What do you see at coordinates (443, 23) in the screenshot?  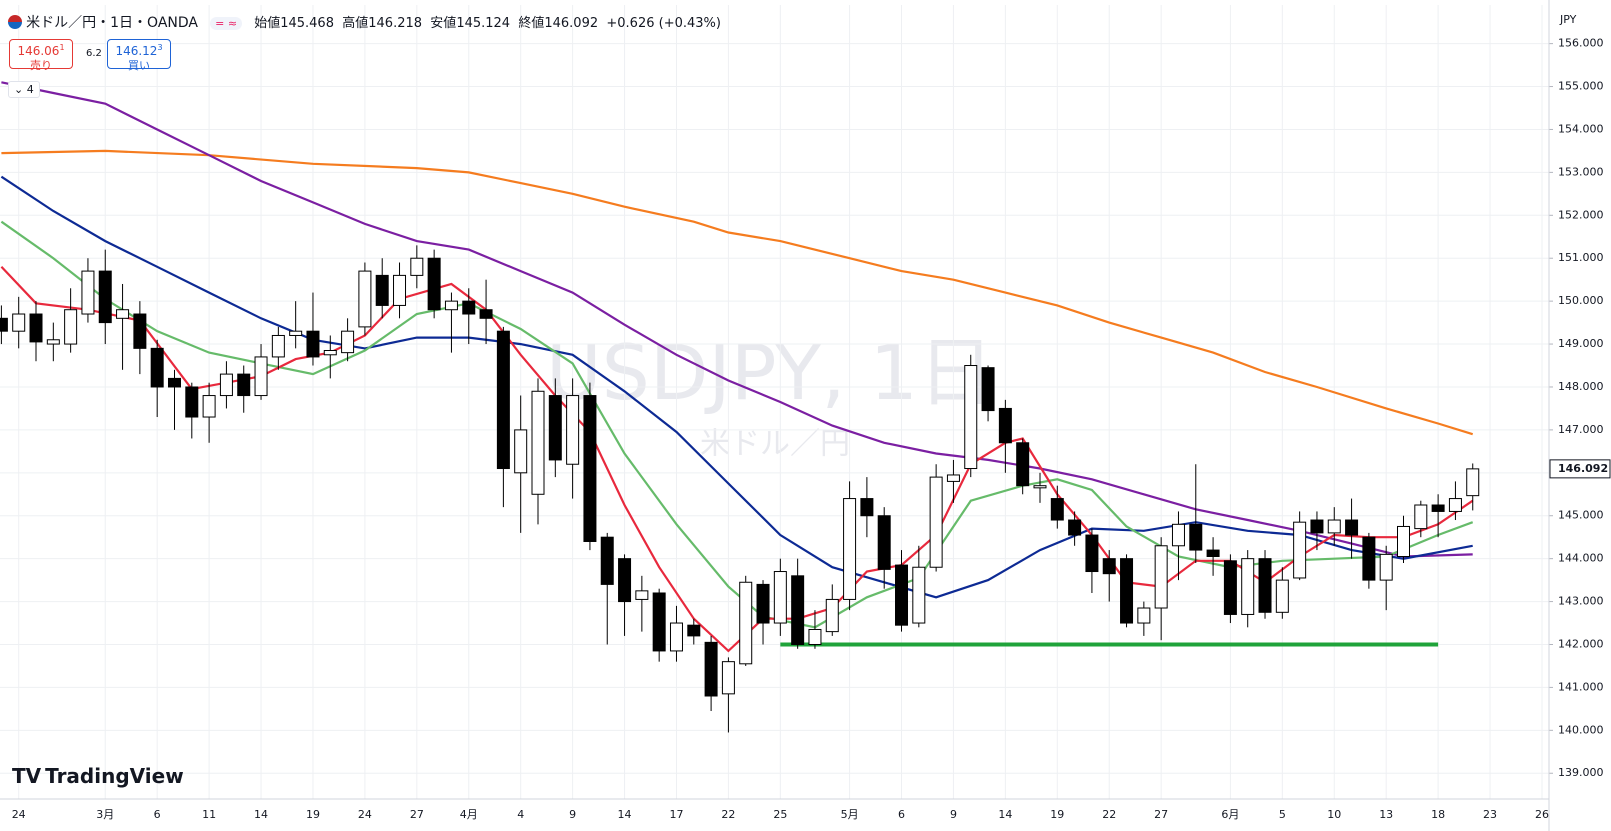 I see `ohlc-label: 安値` at bounding box center [443, 23].